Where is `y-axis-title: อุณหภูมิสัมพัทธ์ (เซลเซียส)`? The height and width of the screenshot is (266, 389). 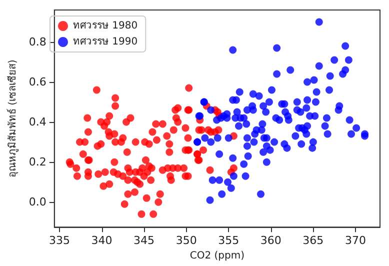
y-axis-title: อุณหภูมิสัมพัทธ์ (เซลเซียส) is located at coordinates (12, 118).